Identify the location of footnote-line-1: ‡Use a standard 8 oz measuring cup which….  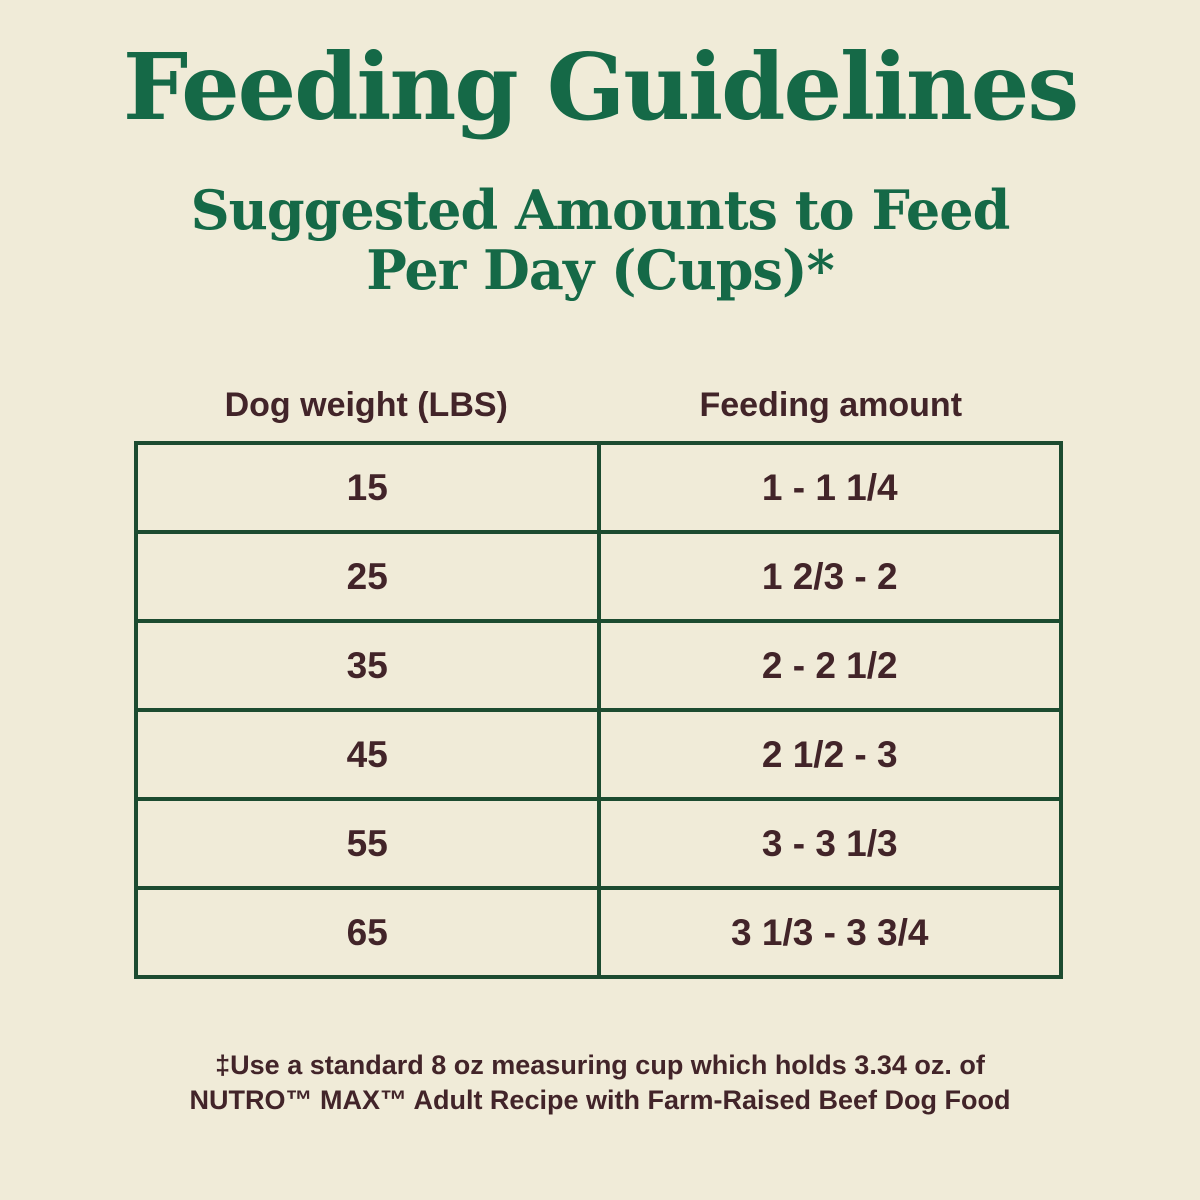
(600, 1065).